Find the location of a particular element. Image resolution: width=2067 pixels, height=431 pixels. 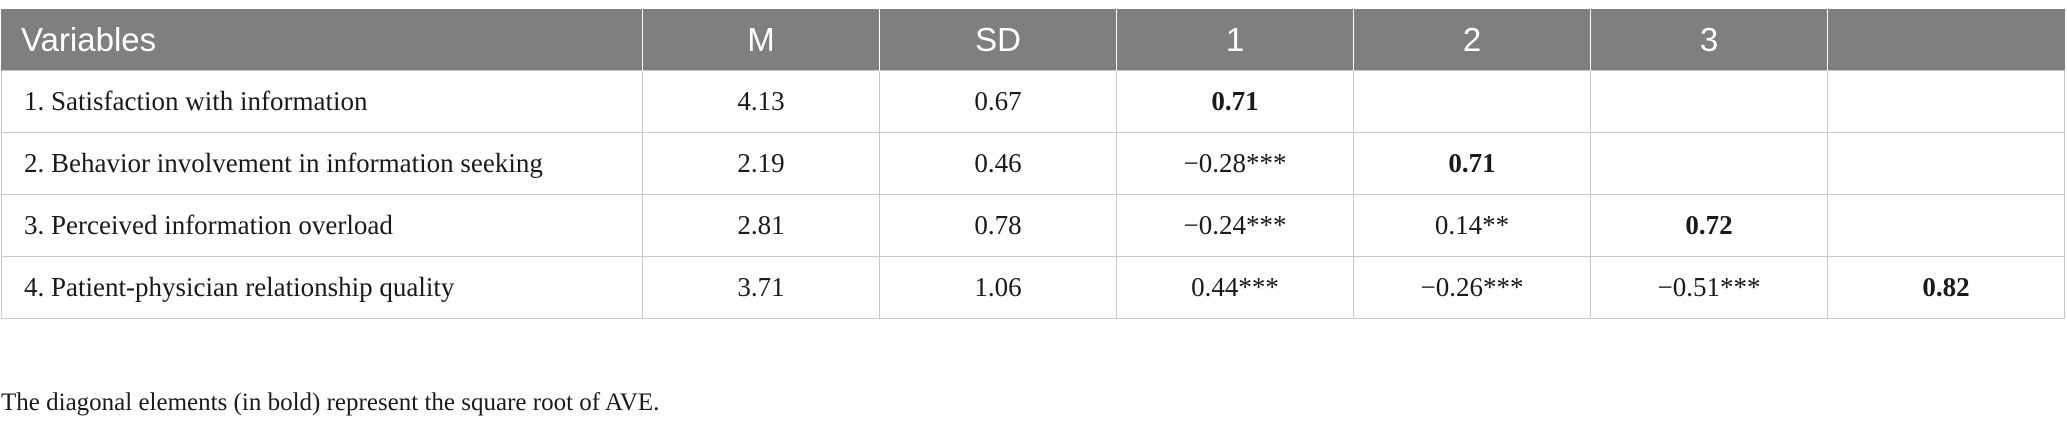

header-sd: SD is located at coordinates (998, 40).